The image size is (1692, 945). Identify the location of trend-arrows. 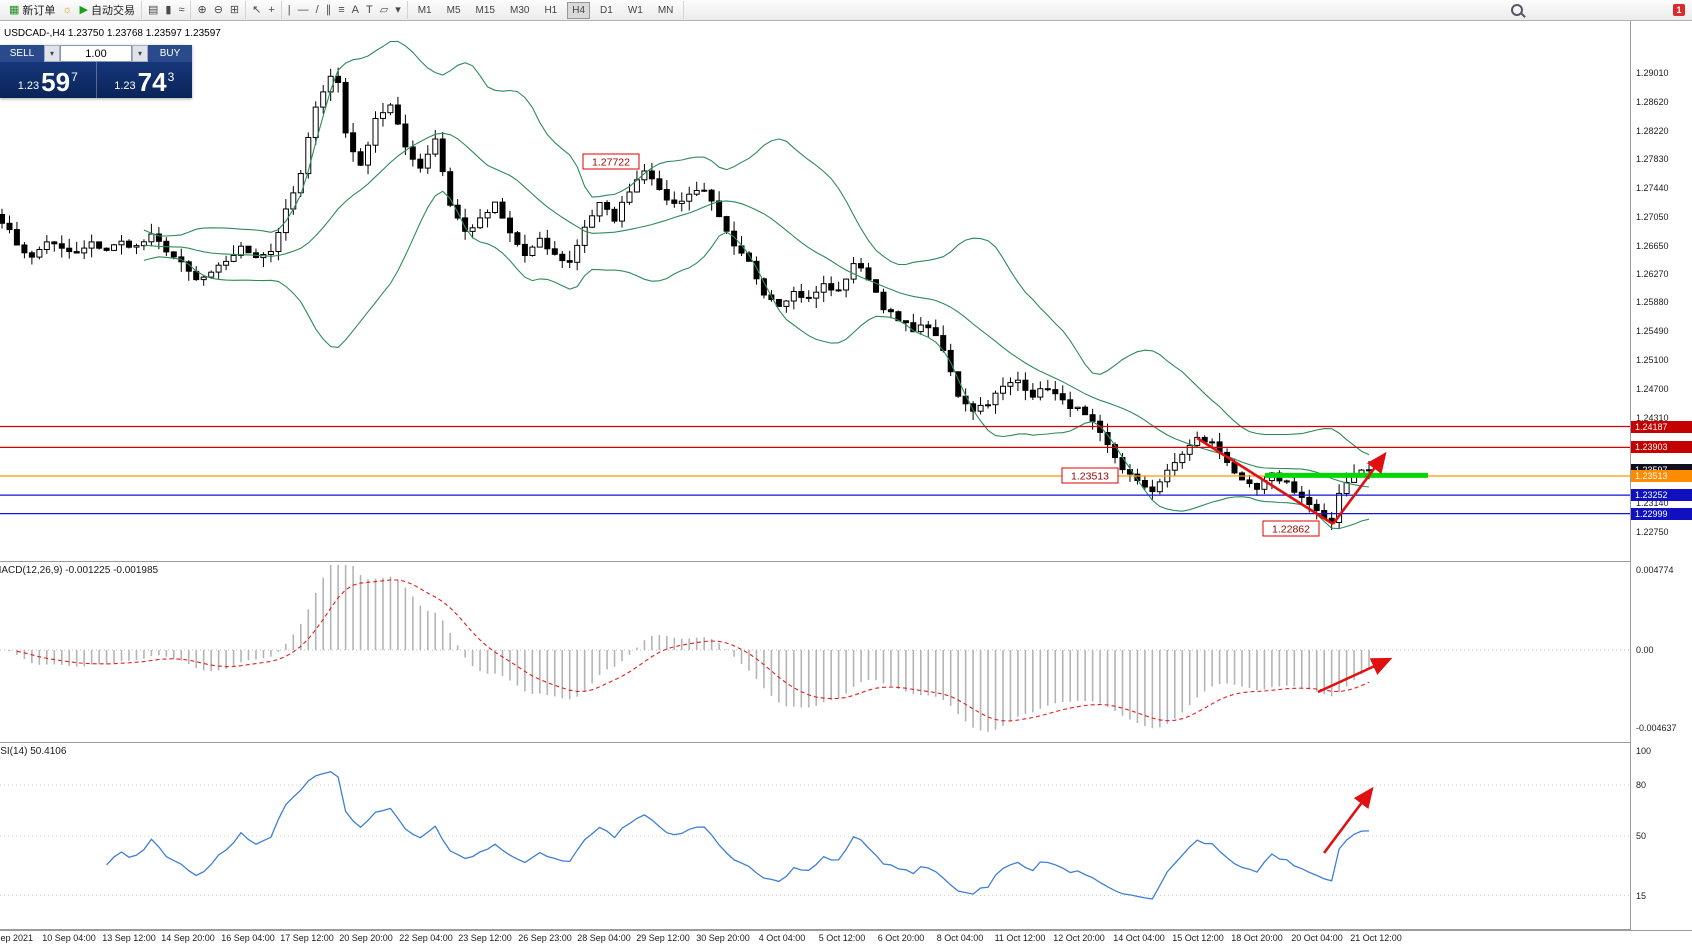
(1291, 481).